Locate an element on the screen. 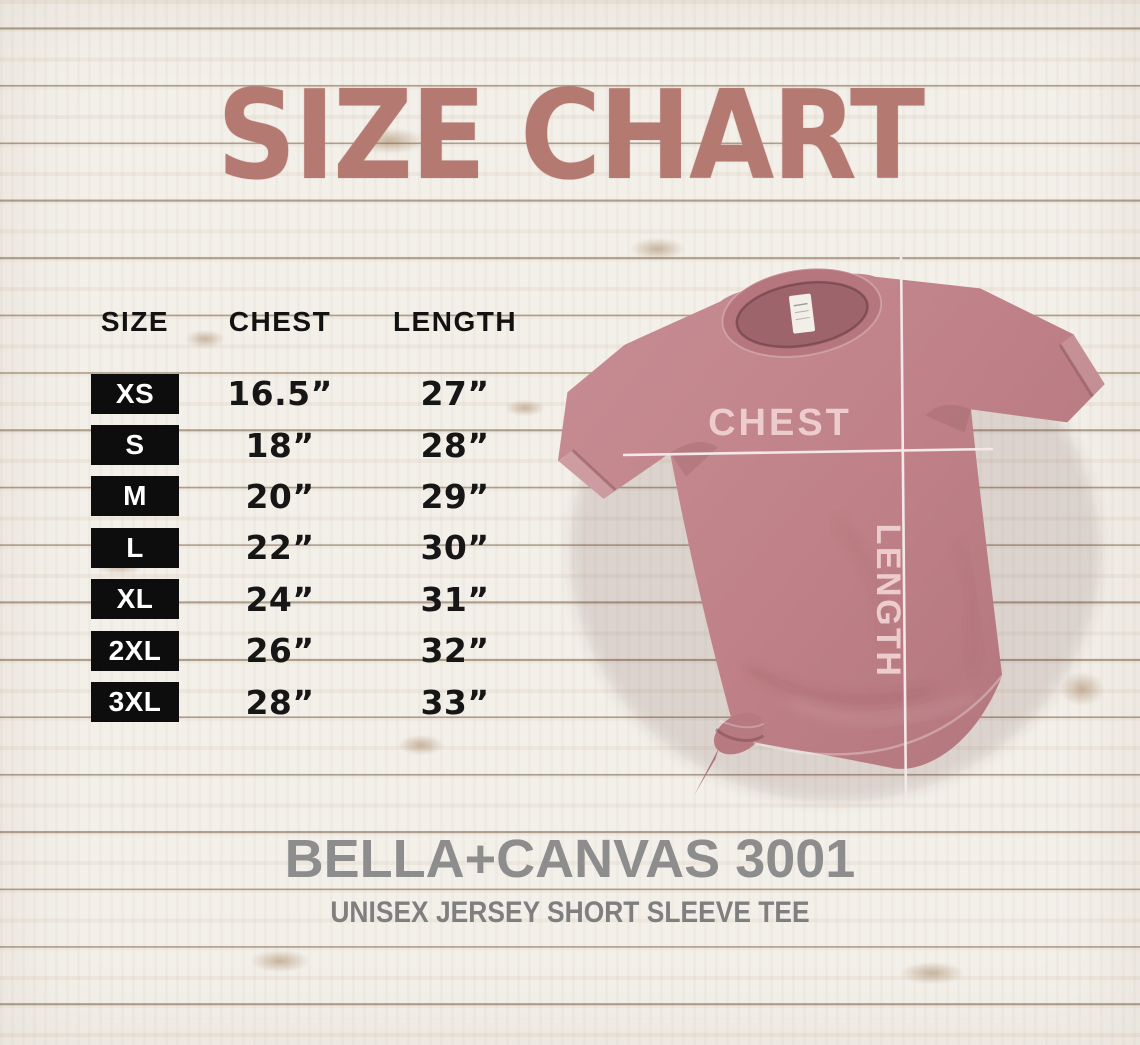 The image size is (1140, 1045). header-chest: CHEST is located at coordinates (280, 321).